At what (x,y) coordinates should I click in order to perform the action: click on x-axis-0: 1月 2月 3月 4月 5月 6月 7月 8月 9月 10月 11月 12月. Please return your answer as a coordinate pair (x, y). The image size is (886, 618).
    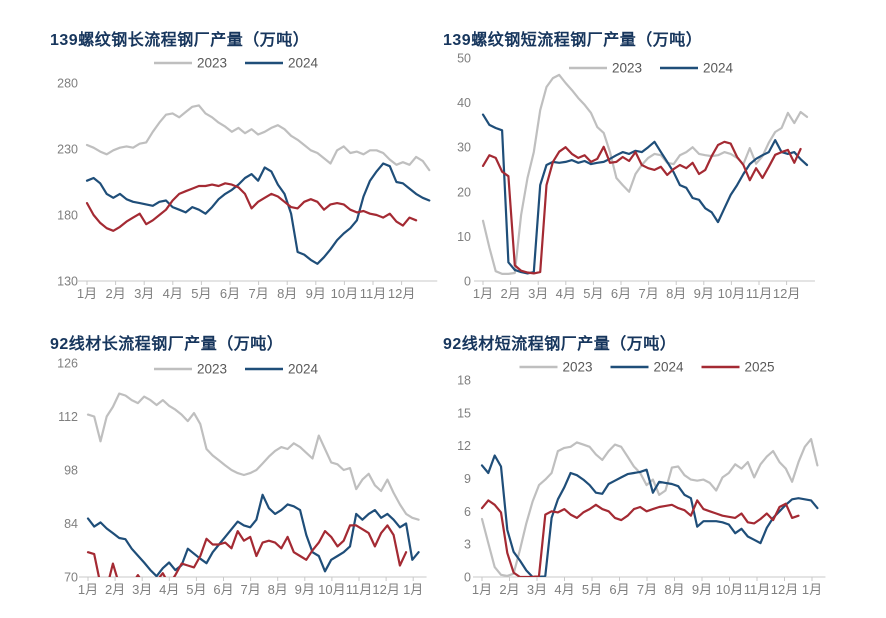
    Looking at the image, I should click on (257, 290).